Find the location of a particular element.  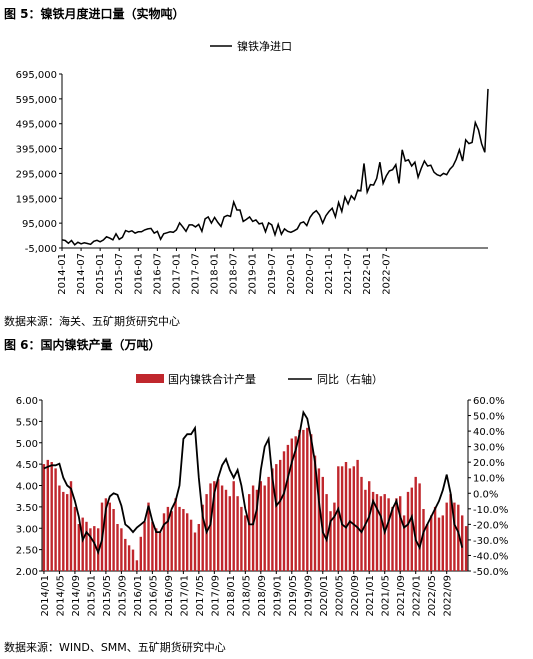

x-tick-label: 2022/09 is located at coordinates (448, 596).